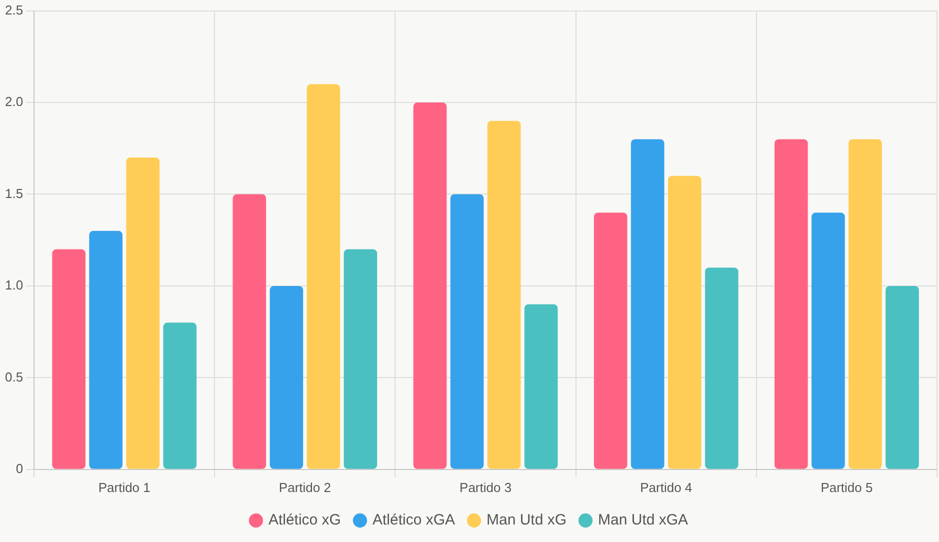 This screenshot has width=939, height=542. Describe the element at coordinates (526, 520) in the screenshot. I see `legend-label: Man Utd xG` at that location.